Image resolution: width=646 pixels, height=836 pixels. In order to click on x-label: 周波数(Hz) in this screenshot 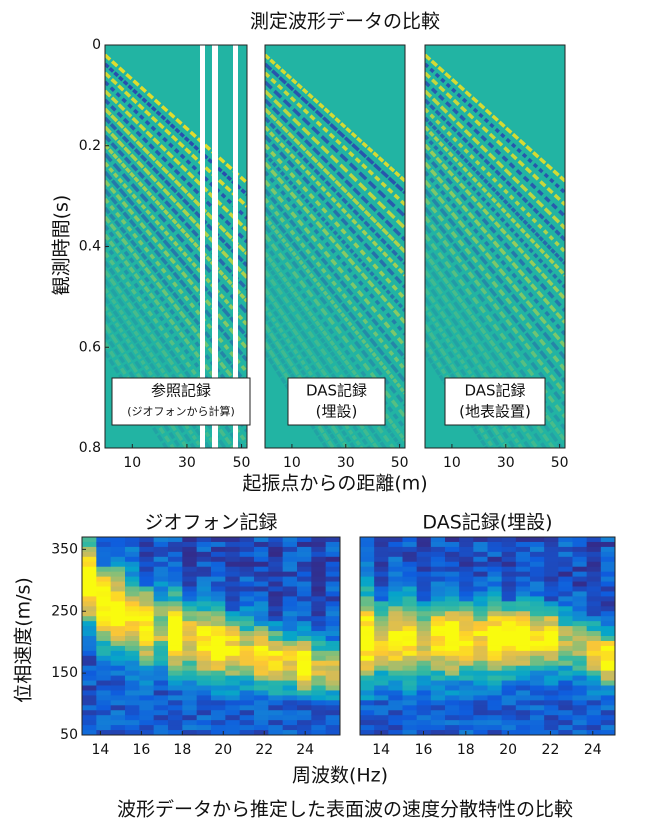, I will do `click(340, 776)`.